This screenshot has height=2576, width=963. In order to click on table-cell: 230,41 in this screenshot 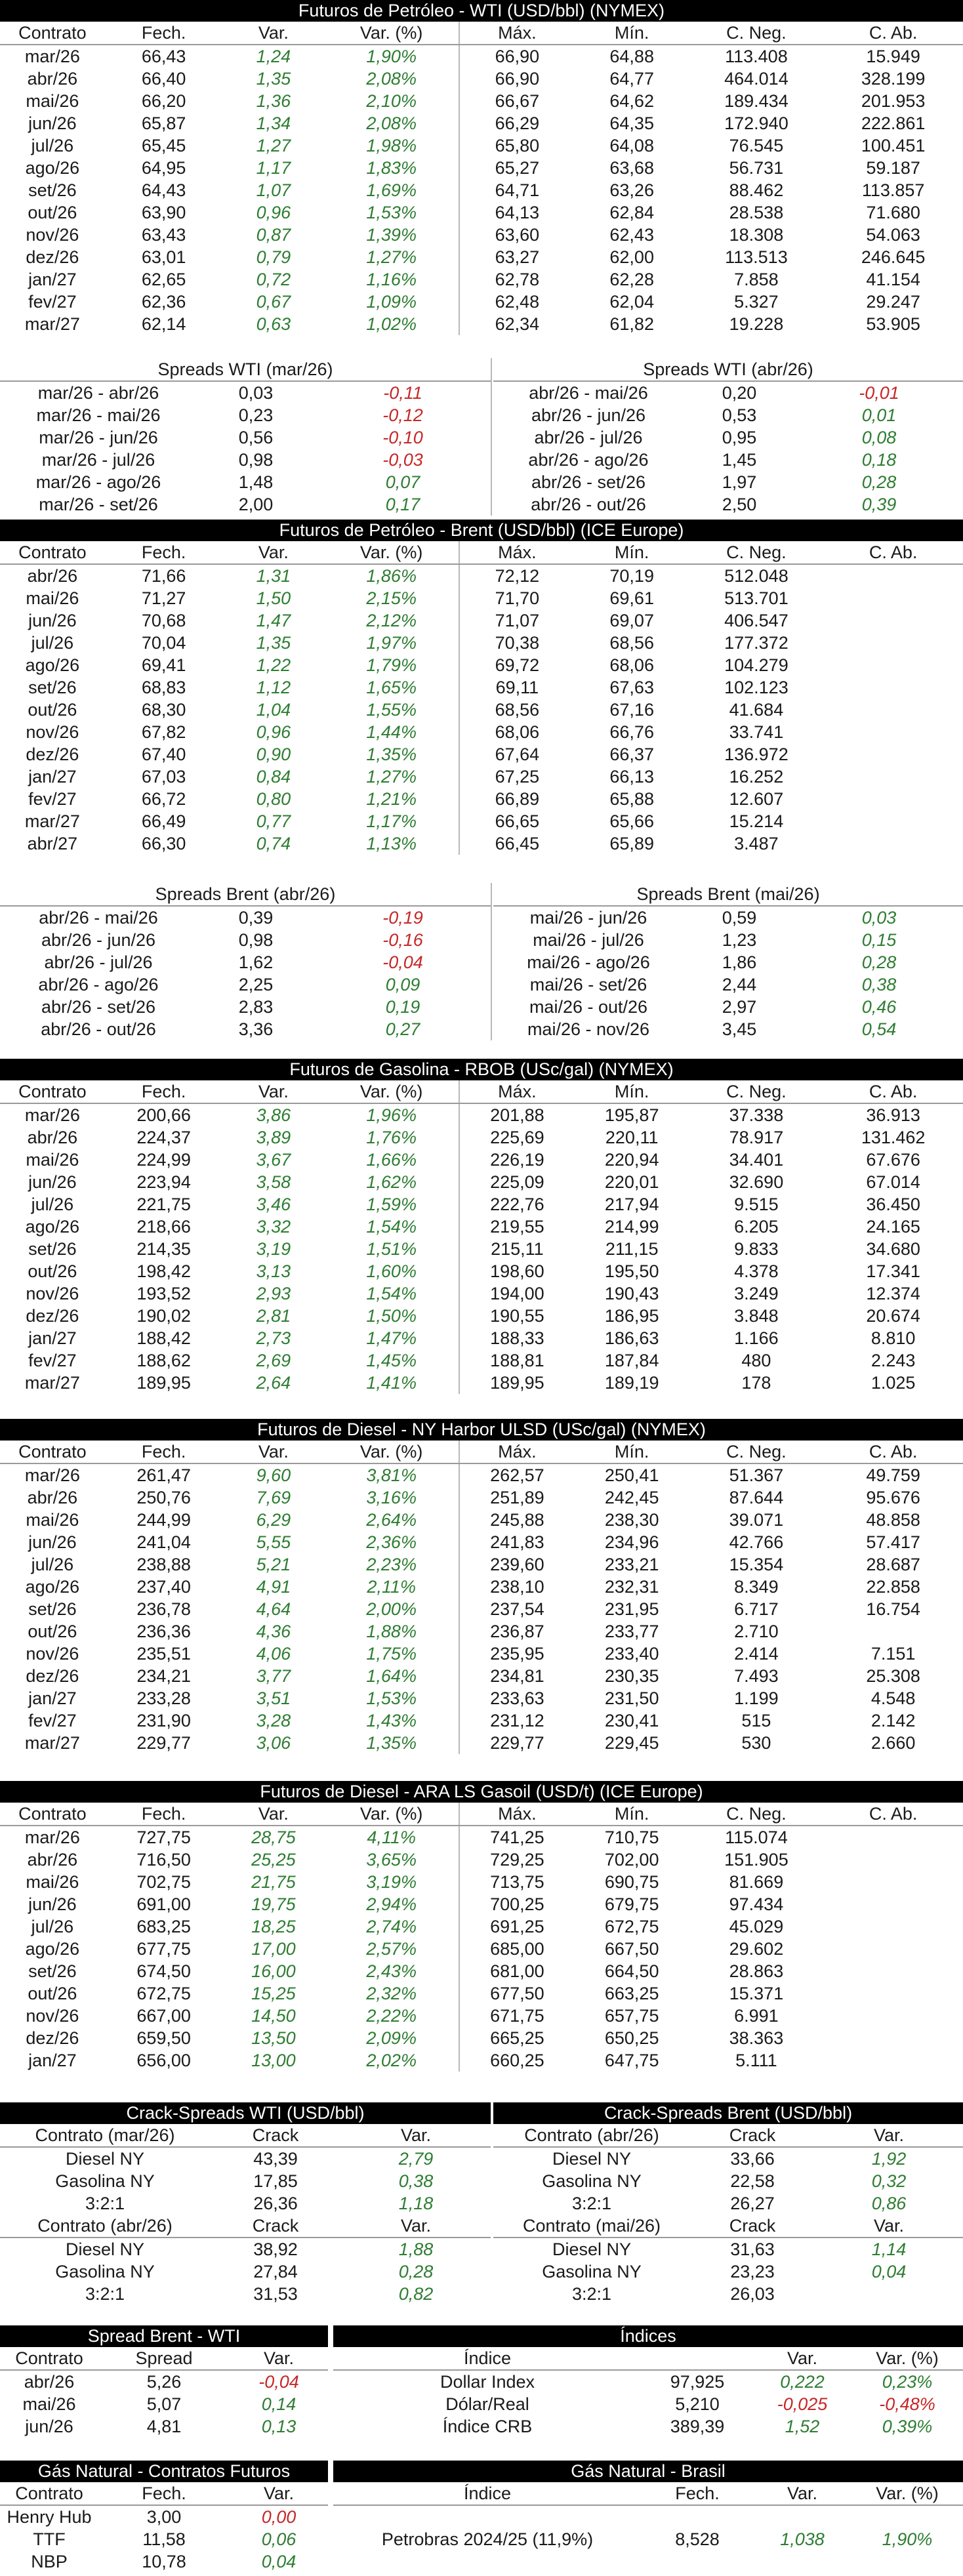, I will do `click(631, 1721)`.